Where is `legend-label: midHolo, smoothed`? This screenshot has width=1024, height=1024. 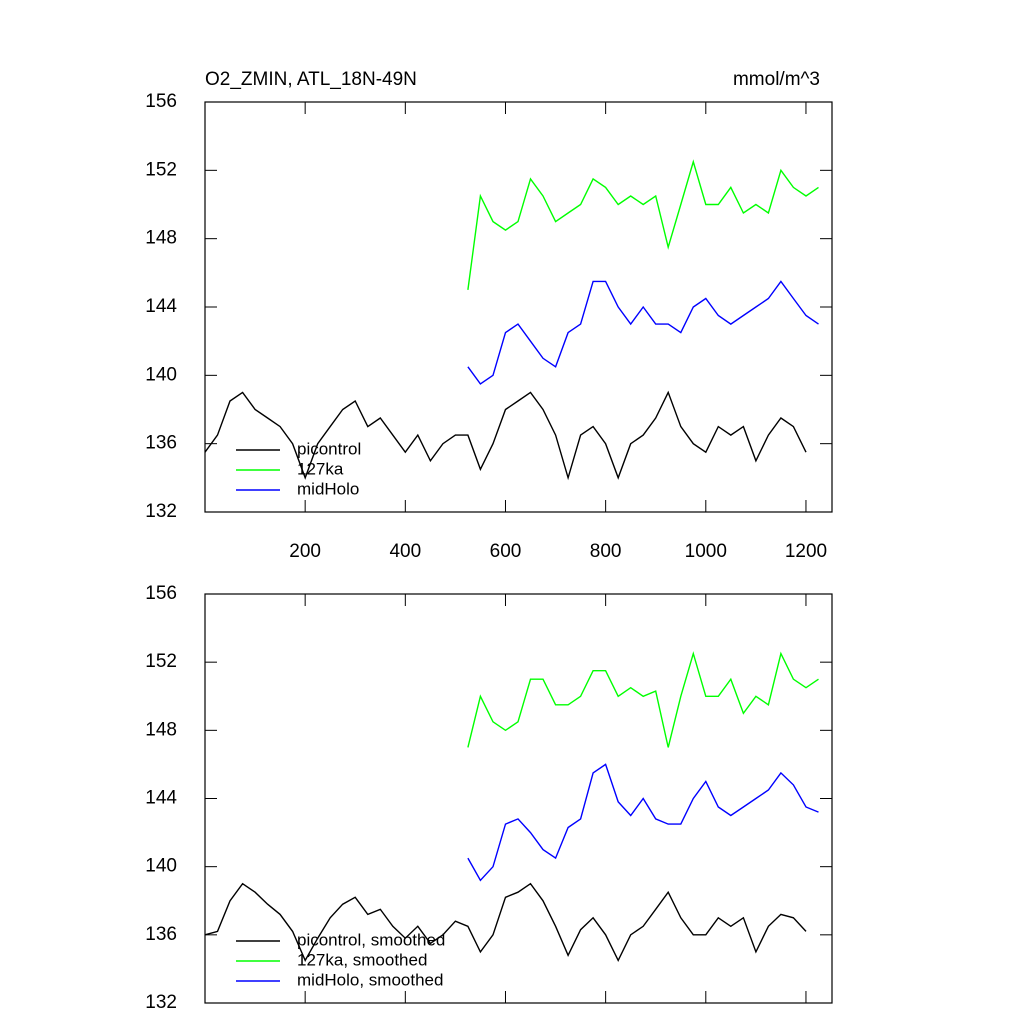
legend-label: midHolo, smoothed is located at coordinates (370, 979).